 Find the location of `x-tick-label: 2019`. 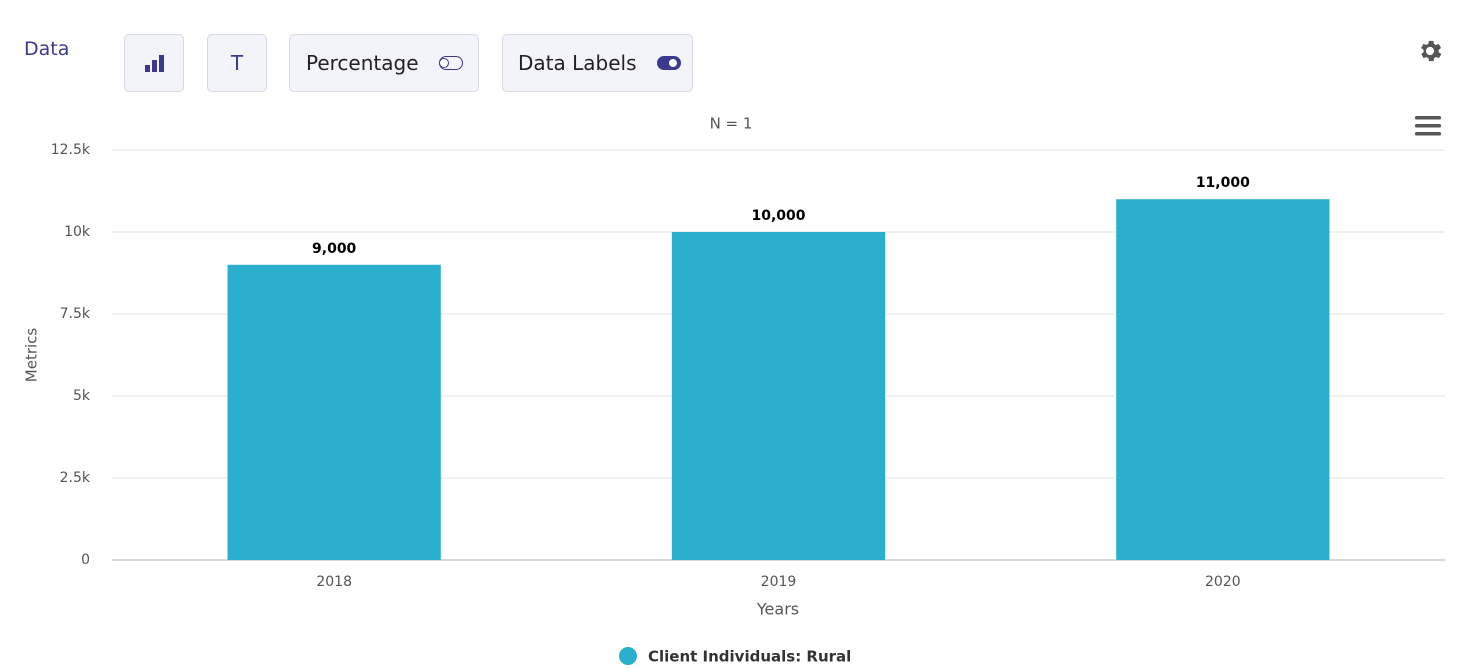

x-tick-label: 2019 is located at coordinates (779, 582).